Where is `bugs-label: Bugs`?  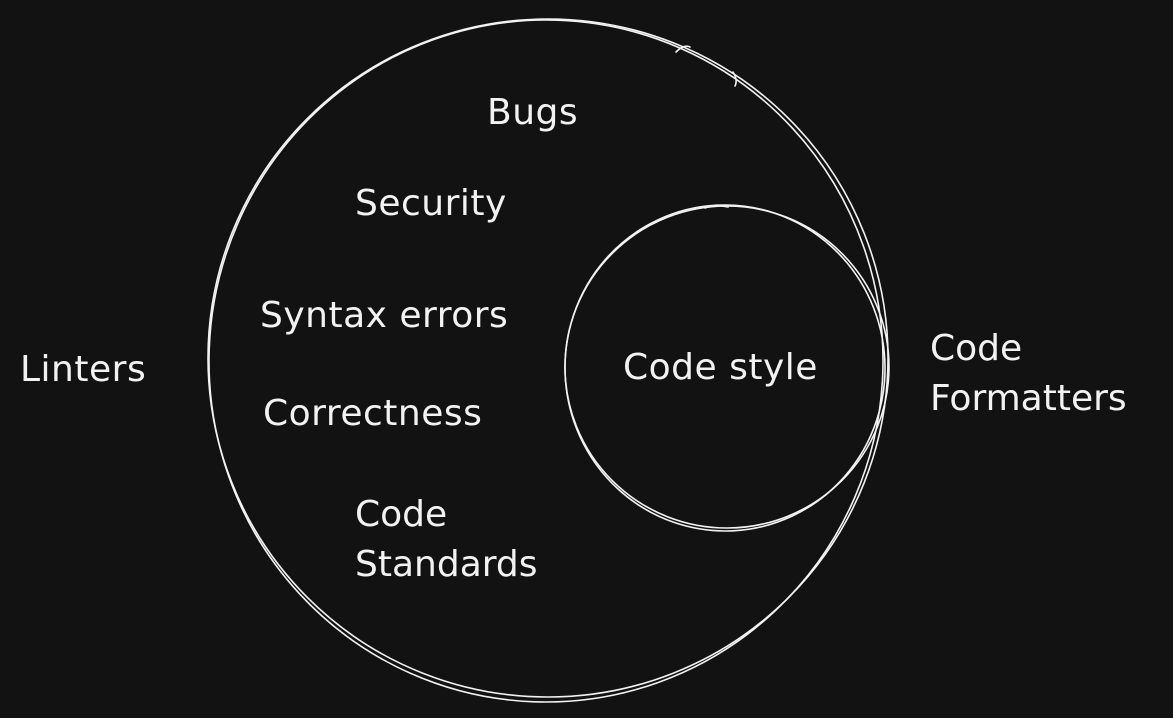 bugs-label: Bugs is located at coordinates (533, 112).